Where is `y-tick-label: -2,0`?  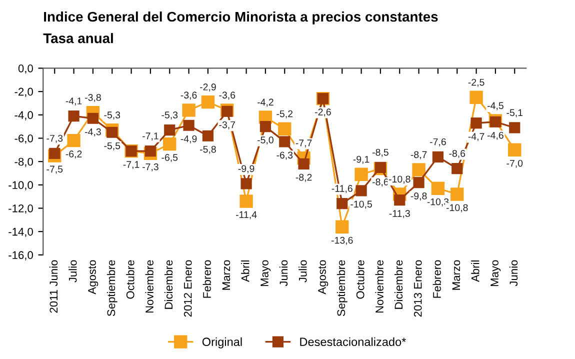 y-tick-label: -2,0 is located at coordinates (23, 92).